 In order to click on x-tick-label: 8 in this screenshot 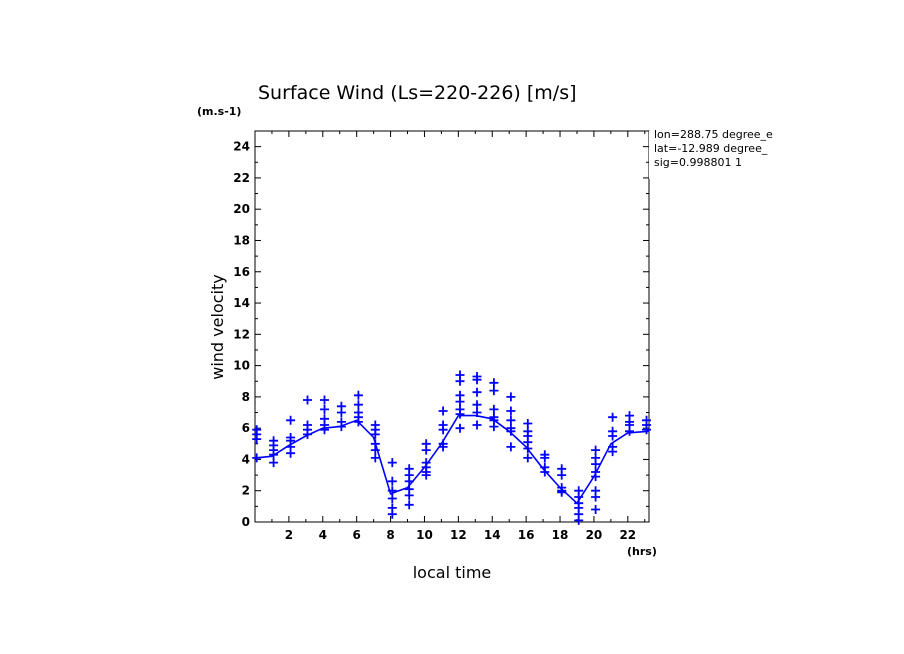, I will do `click(390, 535)`.